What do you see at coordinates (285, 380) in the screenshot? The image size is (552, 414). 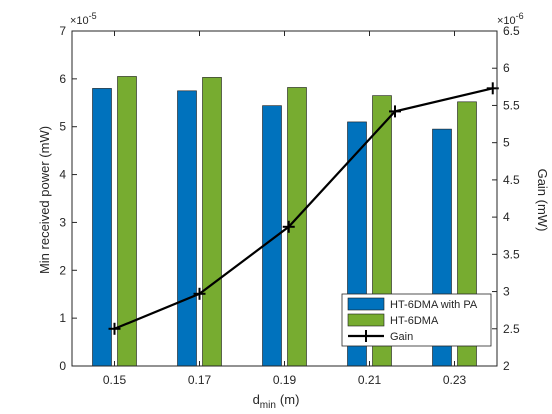 I see `x-tick-label: 0.19` at bounding box center [285, 380].